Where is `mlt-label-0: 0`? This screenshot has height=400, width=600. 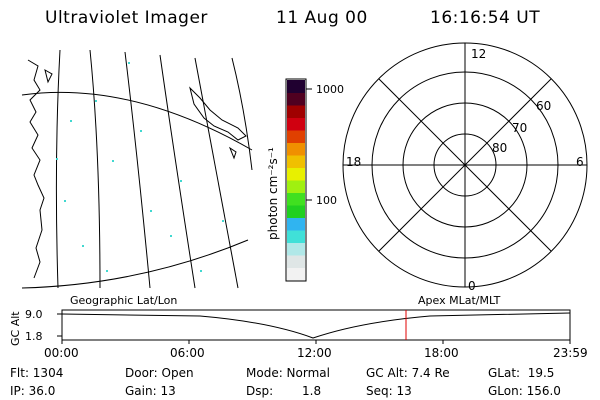
mlt-label-0: 0 is located at coordinates (472, 286).